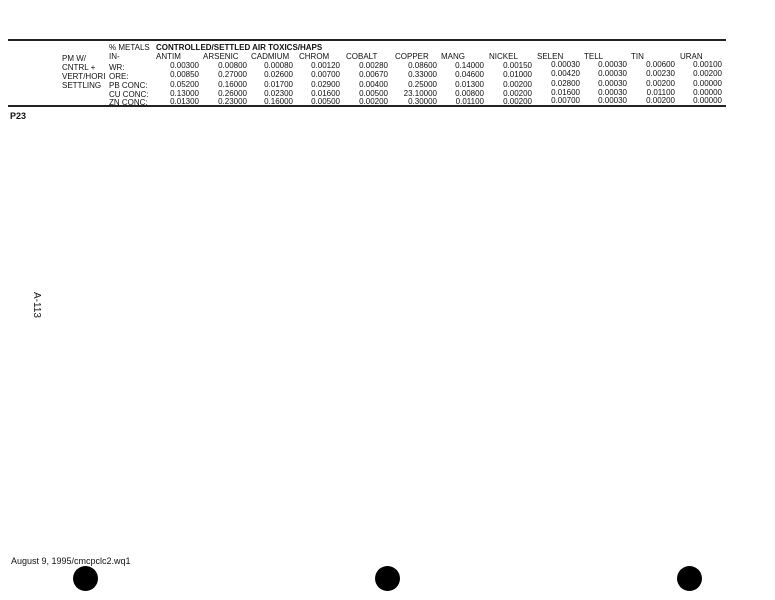 This screenshot has width=775, height=600. I want to click on column-header: ARSENIC, so click(221, 56).